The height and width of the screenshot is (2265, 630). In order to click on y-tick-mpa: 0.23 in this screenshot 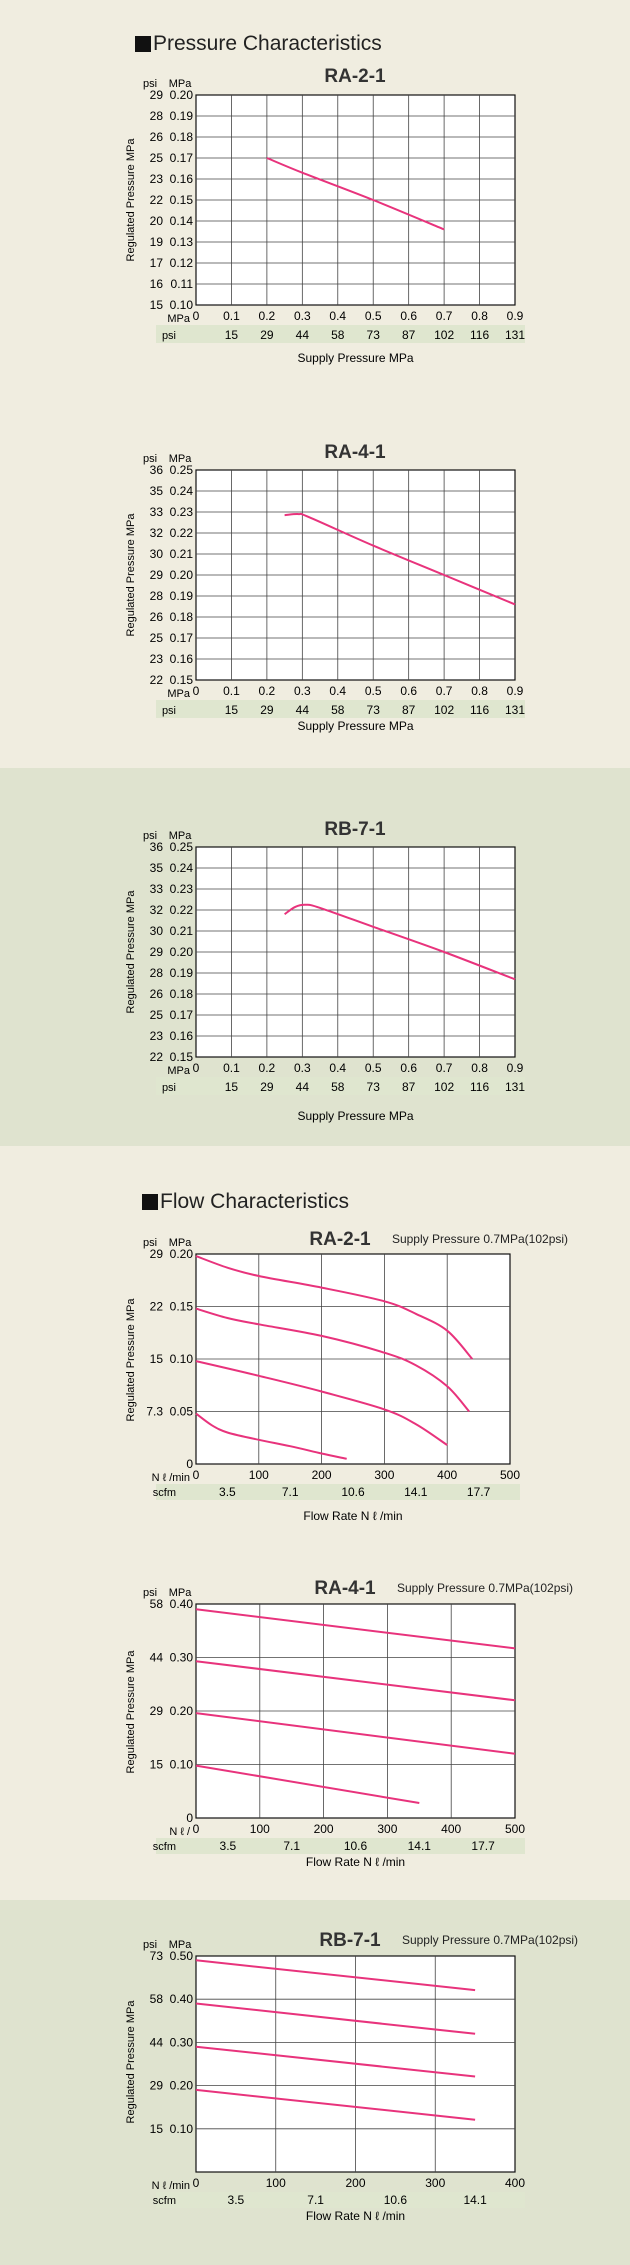, I will do `click(182, 512)`.